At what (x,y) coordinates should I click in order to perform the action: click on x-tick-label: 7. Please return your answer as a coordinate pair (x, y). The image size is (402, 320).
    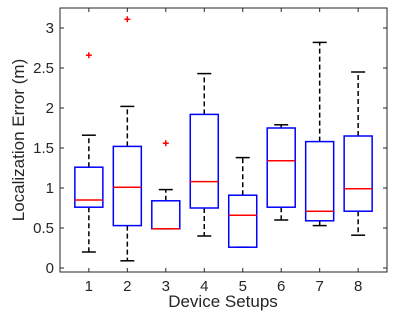
    Looking at the image, I should click on (320, 286).